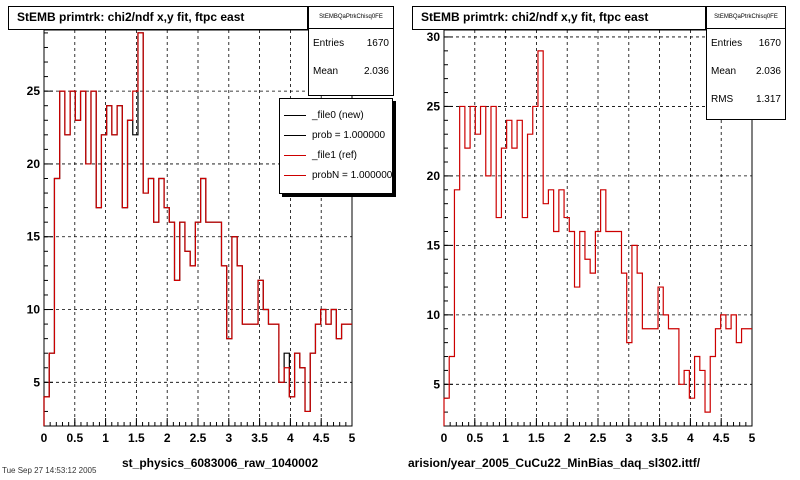 The width and height of the screenshot is (800, 480). Describe the element at coordinates (377, 43) in the screenshot. I see `left-stats-entries-value: 1670` at that location.